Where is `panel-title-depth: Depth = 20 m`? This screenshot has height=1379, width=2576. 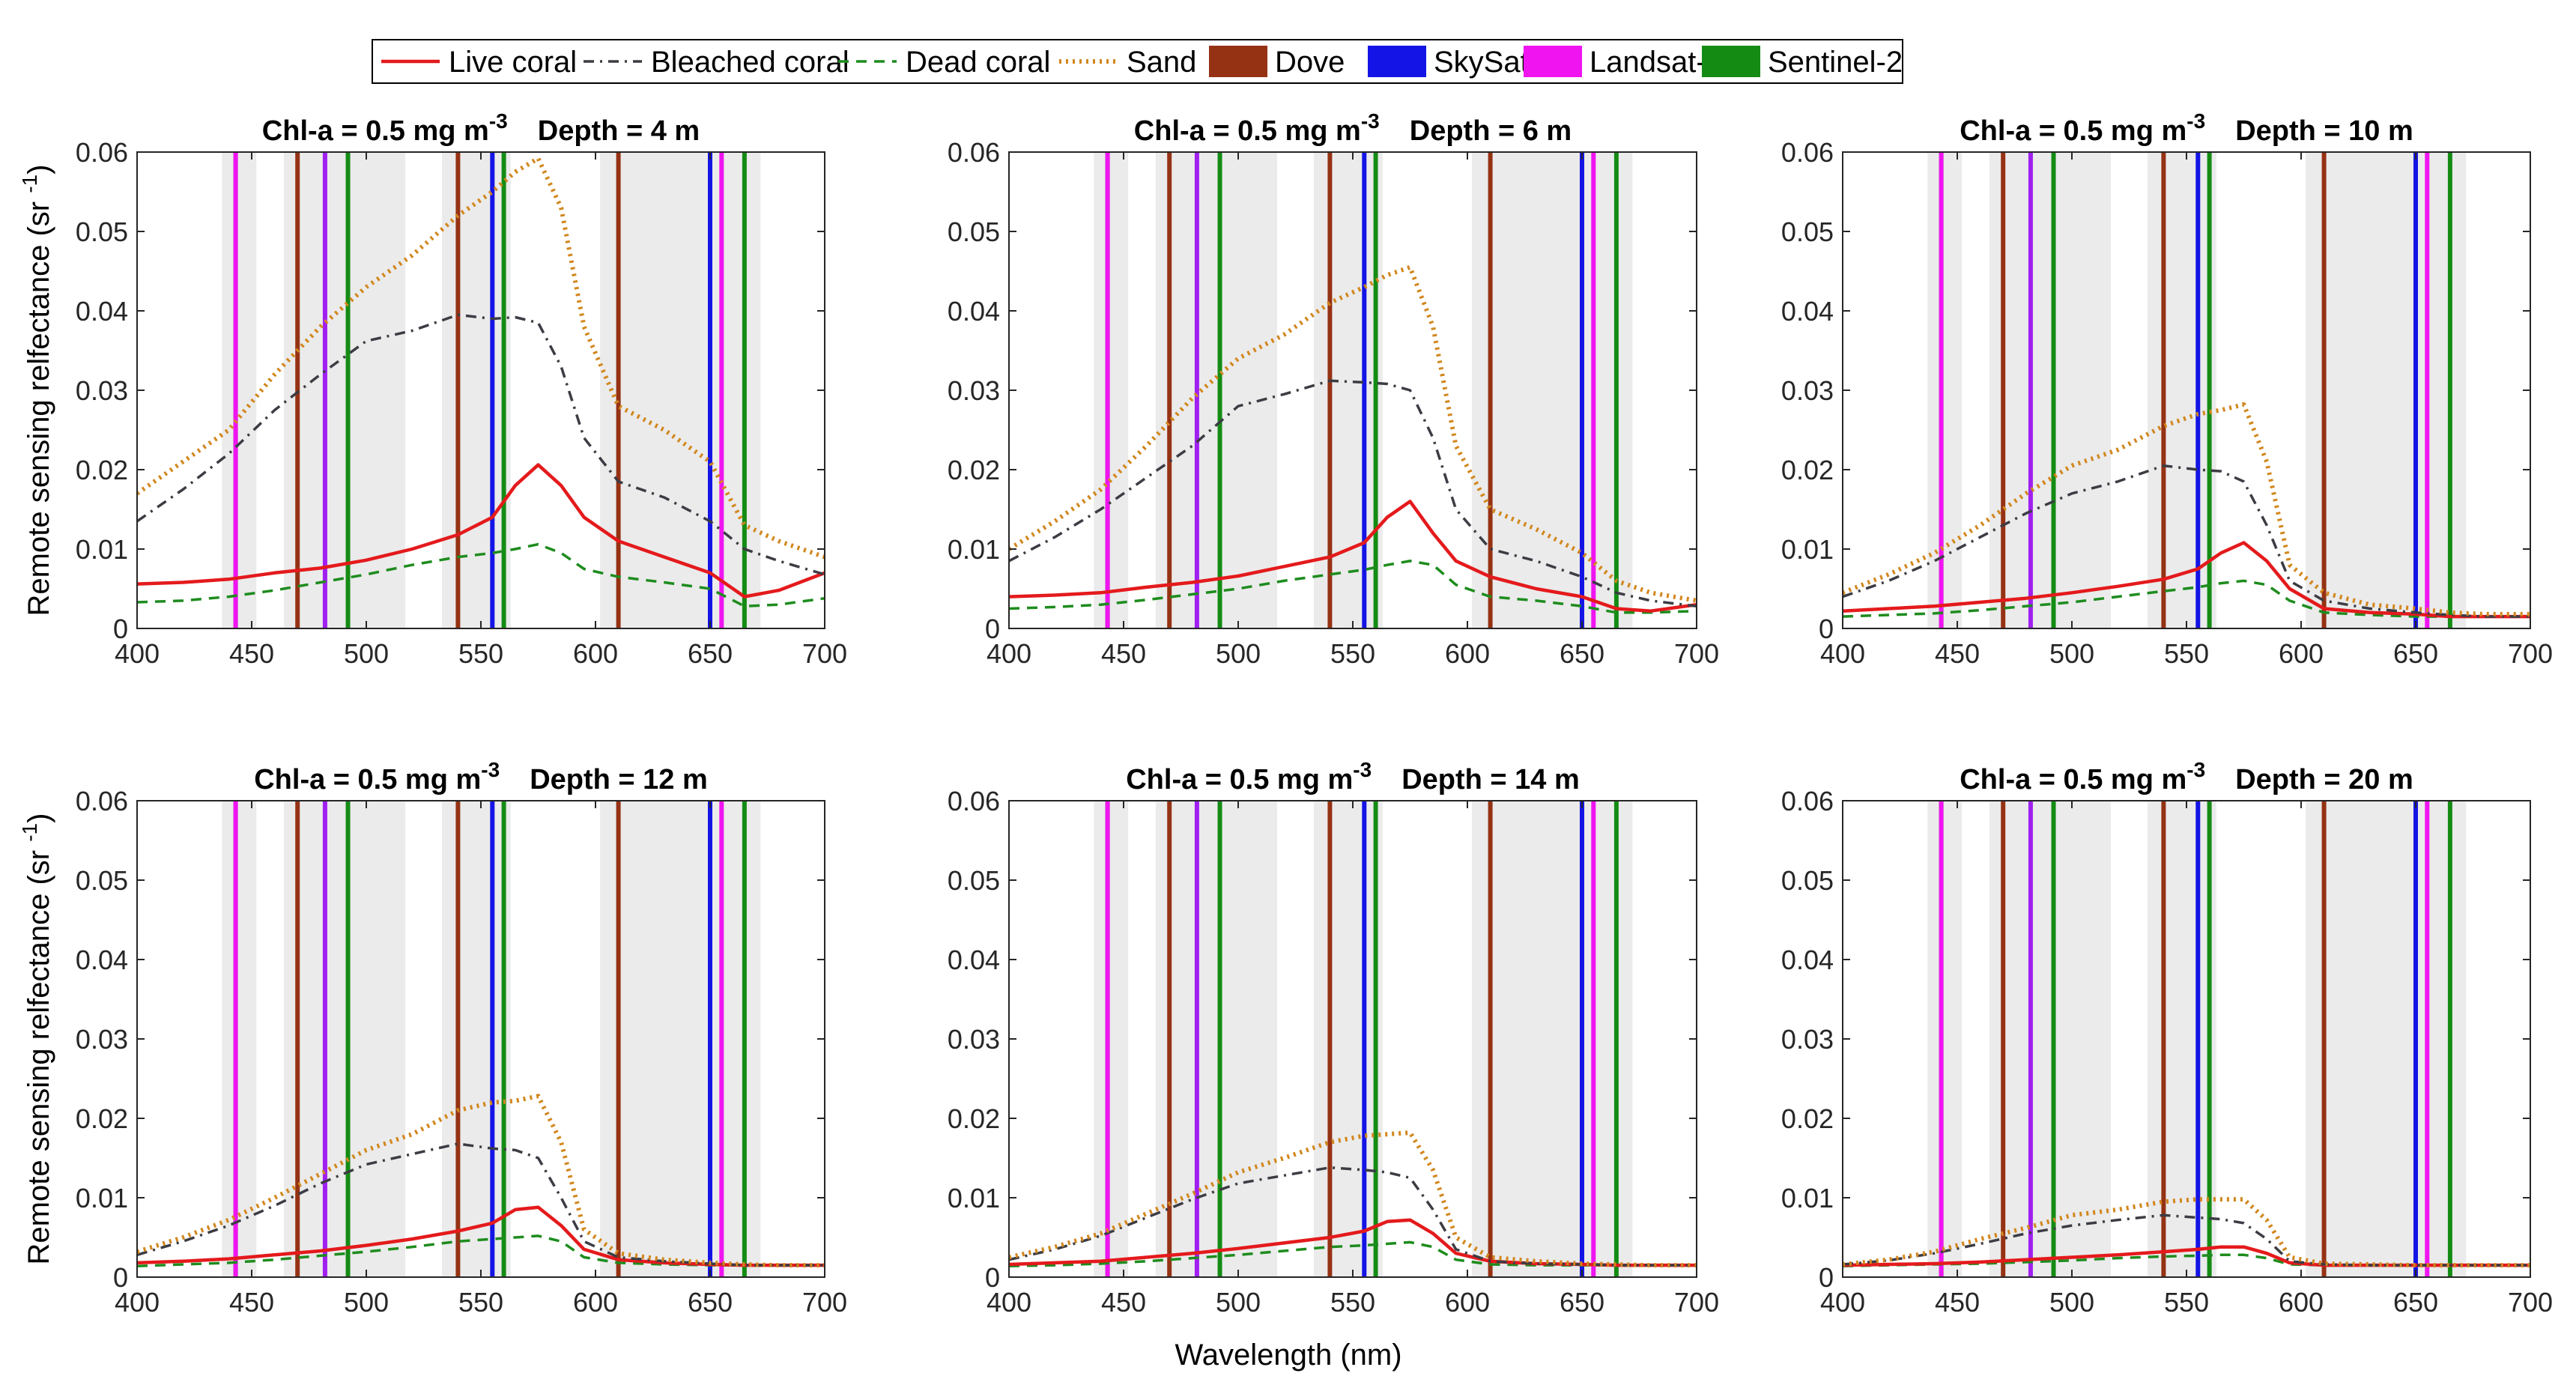
panel-title-depth: Depth = 20 m is located at coordinates (2324, 779).